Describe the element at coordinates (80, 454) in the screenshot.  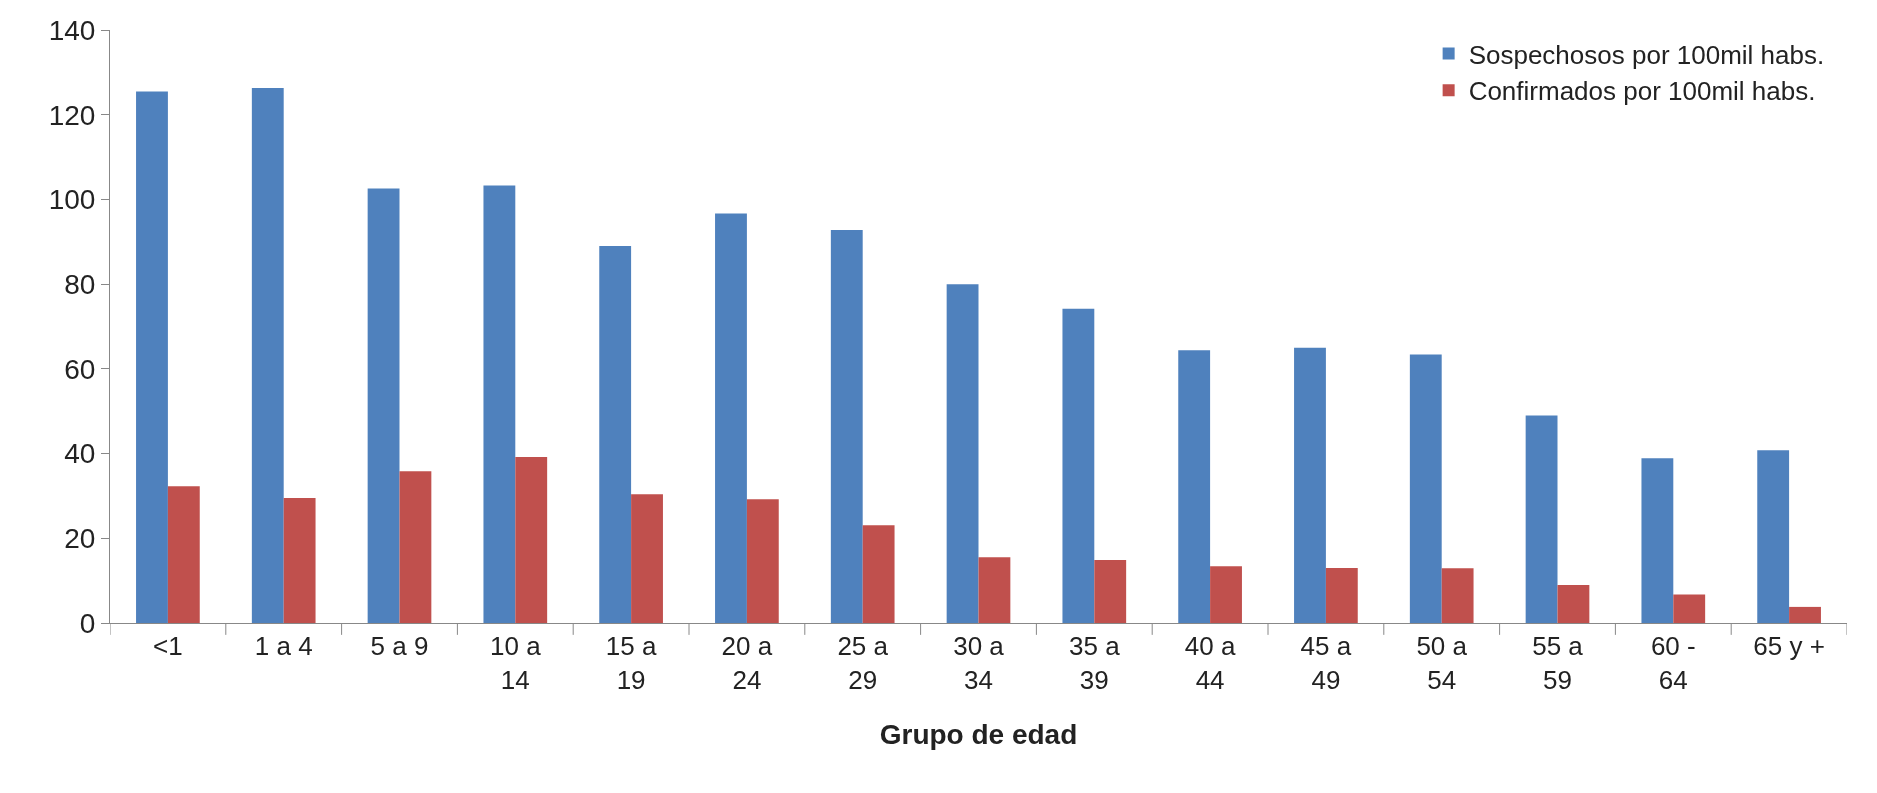
I see `y-tick-label: 40` at that location.